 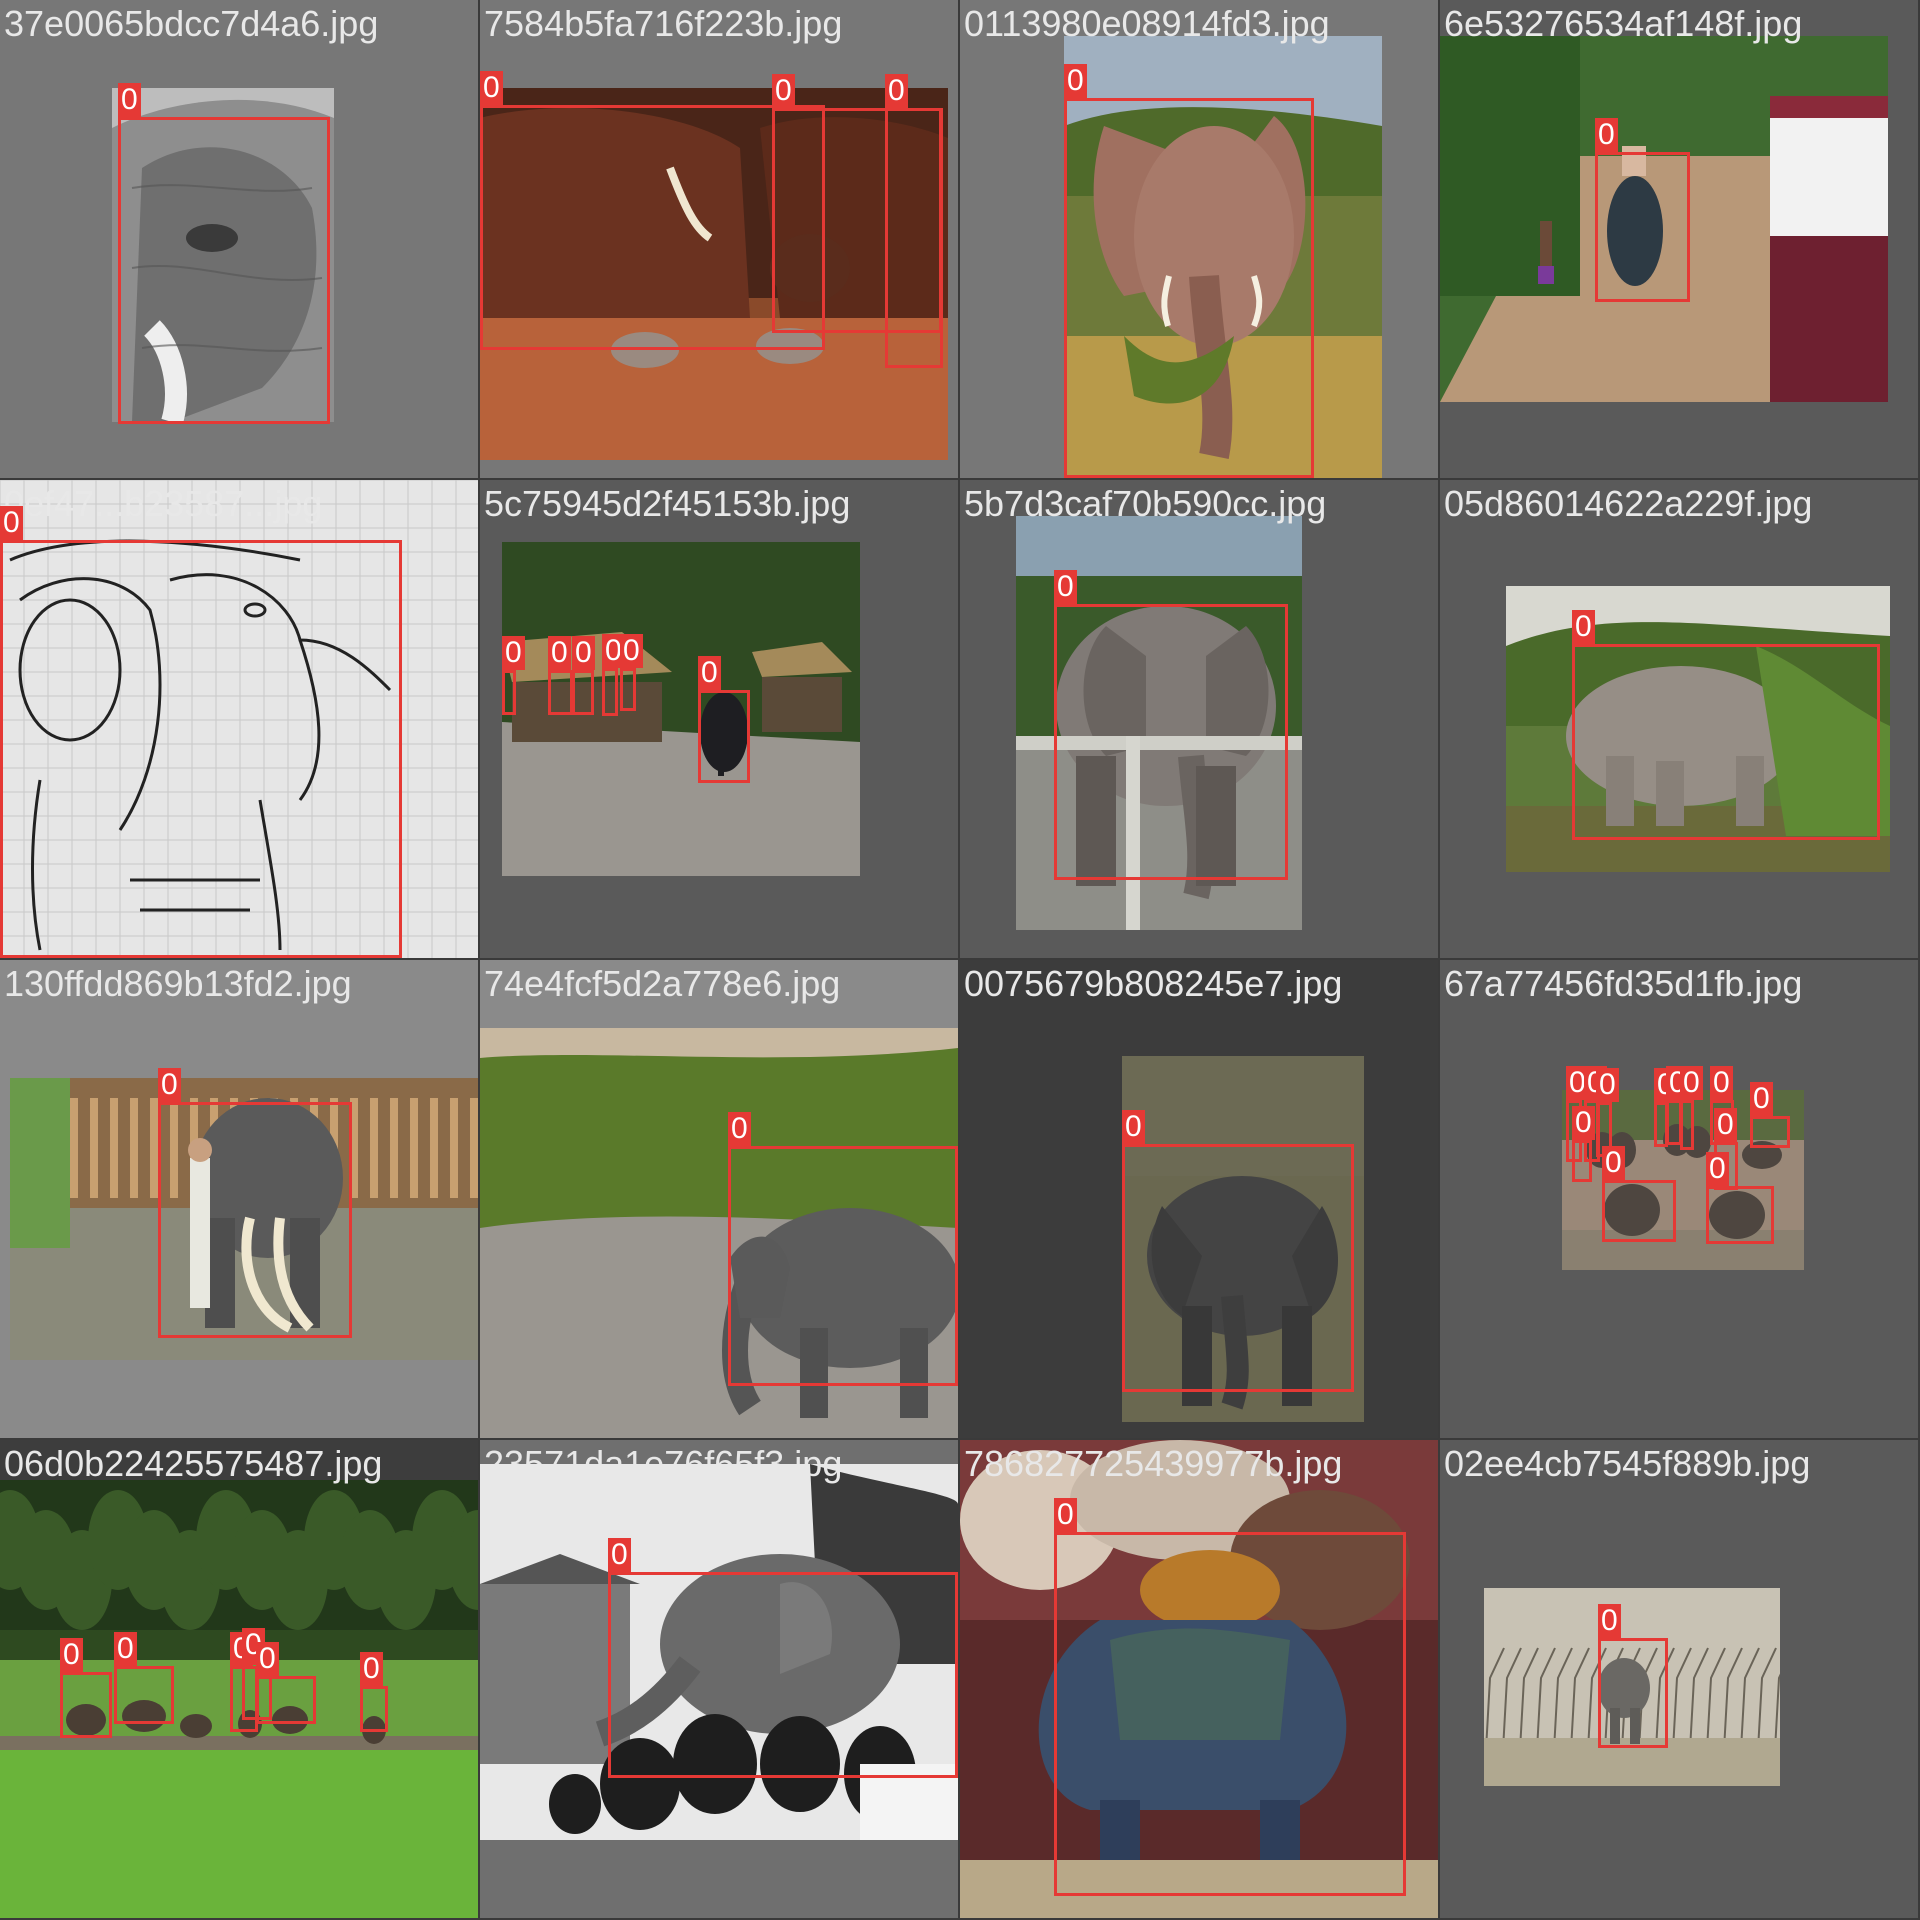 What do you see at coordinates (1153, 983) in the screenshot?
I see `tile-filename: 0075679b808245e7.jpg` at bounding box center [1153, 983].